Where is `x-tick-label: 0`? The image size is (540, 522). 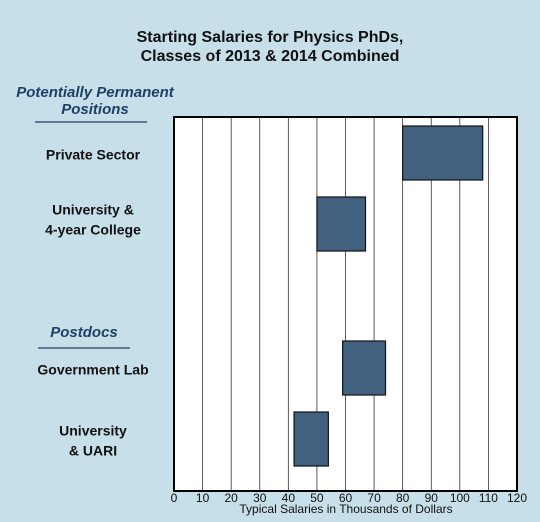 x-tick-label: 0 is located at coordinates (174, 498).